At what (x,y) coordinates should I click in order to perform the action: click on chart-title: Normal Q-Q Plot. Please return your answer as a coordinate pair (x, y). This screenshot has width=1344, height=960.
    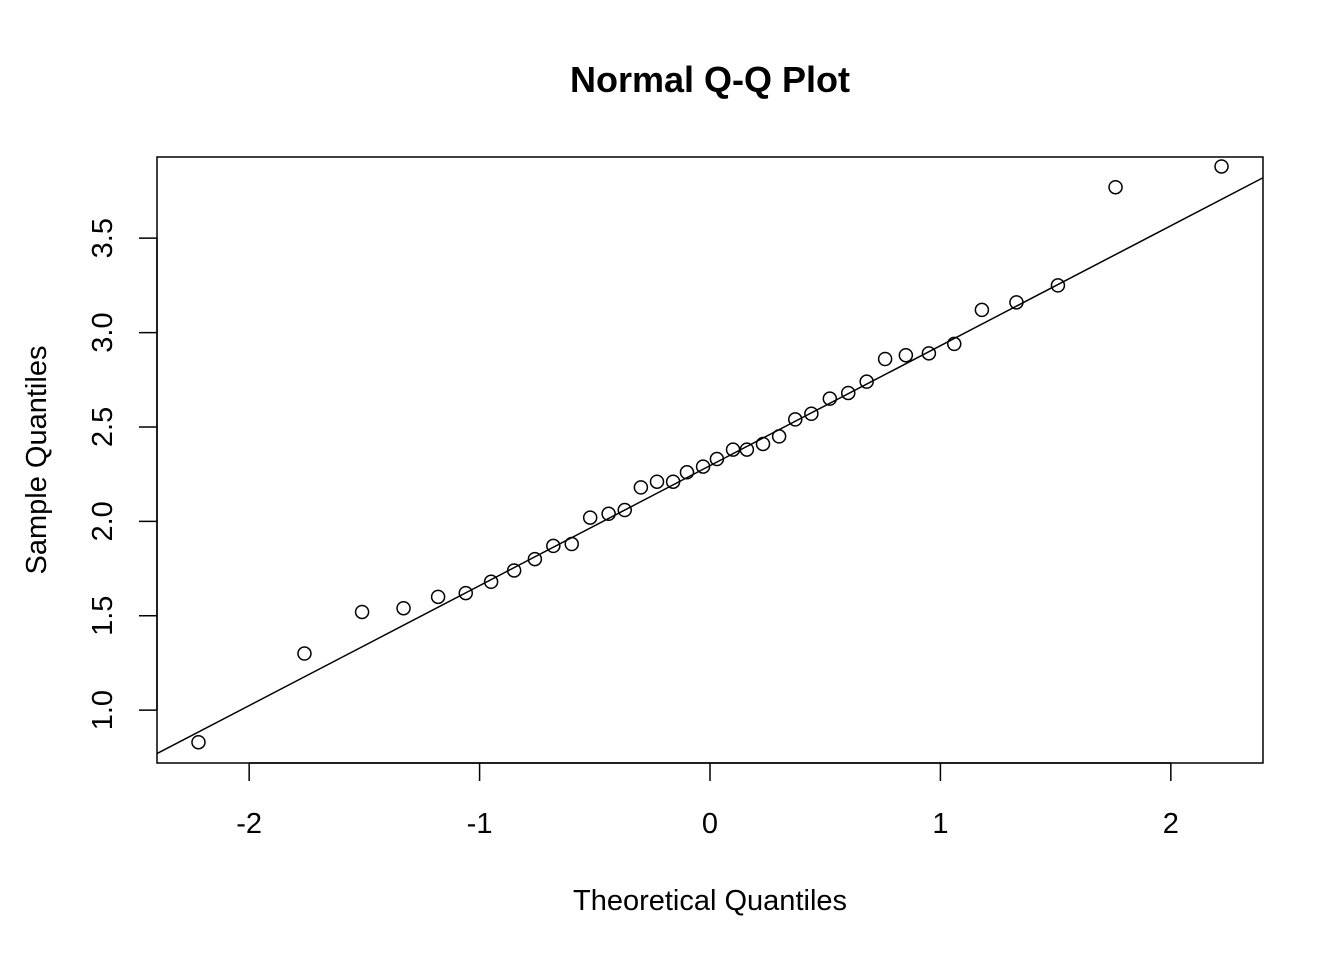
    Looking at the image, I should click on (710, 79).